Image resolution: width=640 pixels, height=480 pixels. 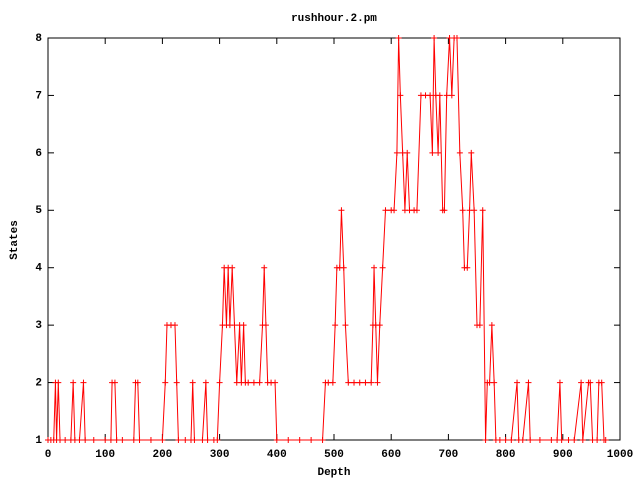 What do you see at coordinates (38, 269) in the screenshot?
I see `y-tick-label: 4` at bounding box center [38, 269].